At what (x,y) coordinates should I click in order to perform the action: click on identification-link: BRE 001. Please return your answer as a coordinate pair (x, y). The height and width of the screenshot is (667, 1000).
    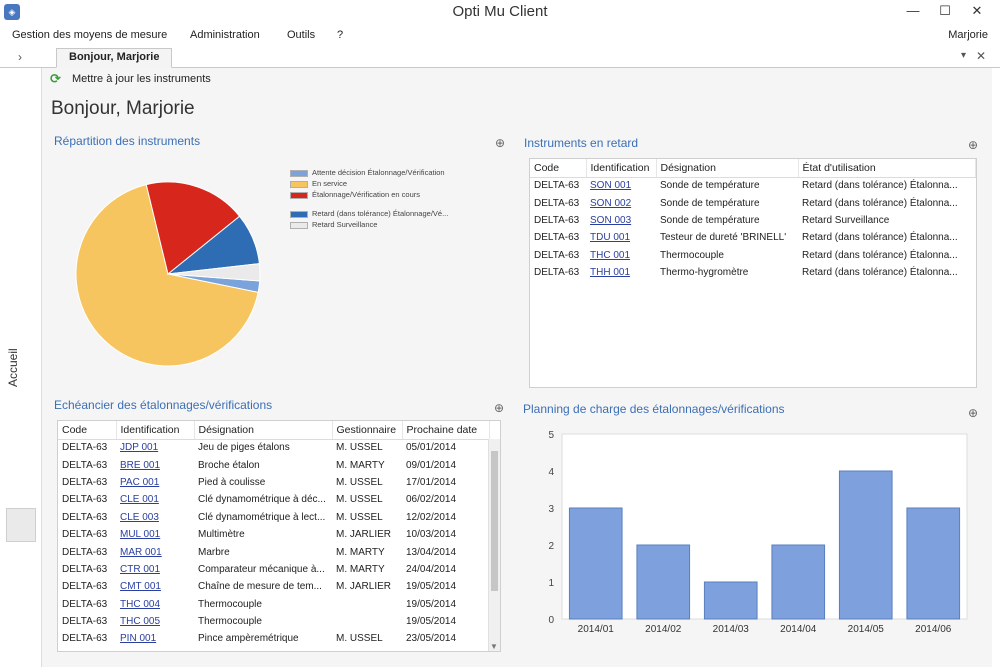
    Looking at the image, I should click on (140, 465).